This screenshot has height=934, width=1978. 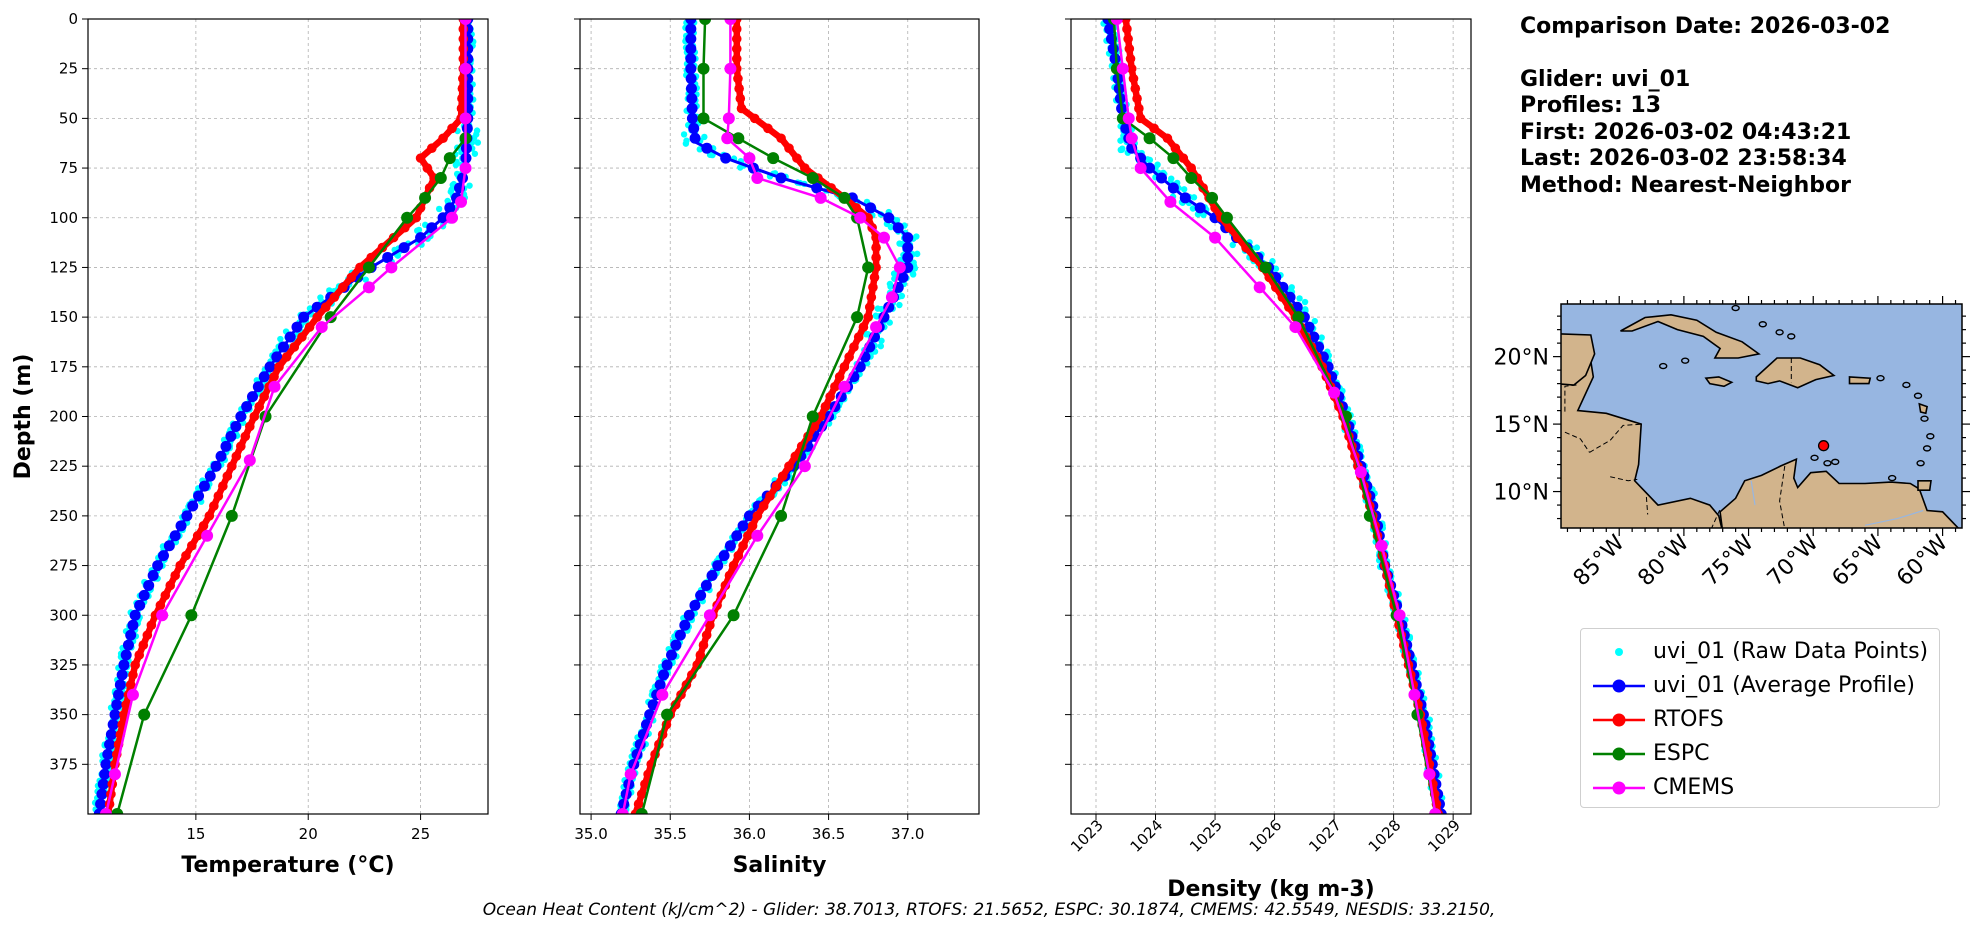 What do you see at coordinates (1619, 652) in the screenshot?
I see `legend-swatch-raw` at bounding box center [1619, 652].